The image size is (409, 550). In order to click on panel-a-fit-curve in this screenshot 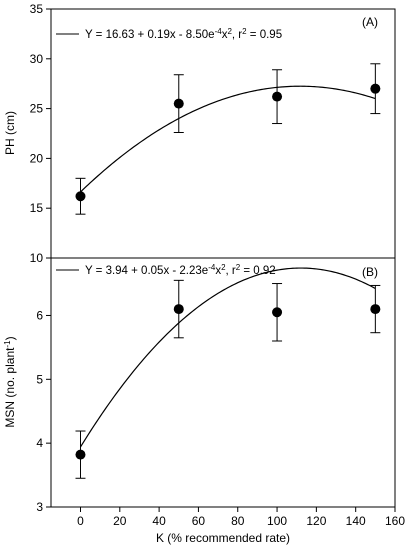, I will do `click(228, 139)`.